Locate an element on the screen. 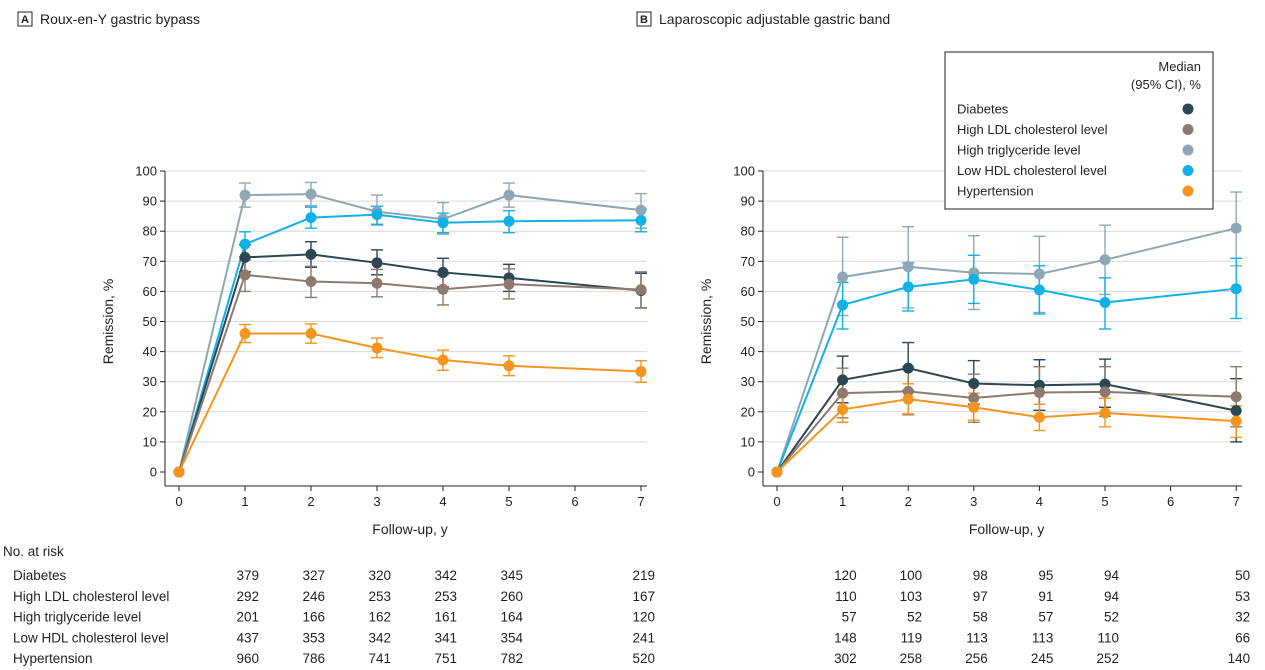  at-risk-value: 782 is located at coordinates (511, 658).